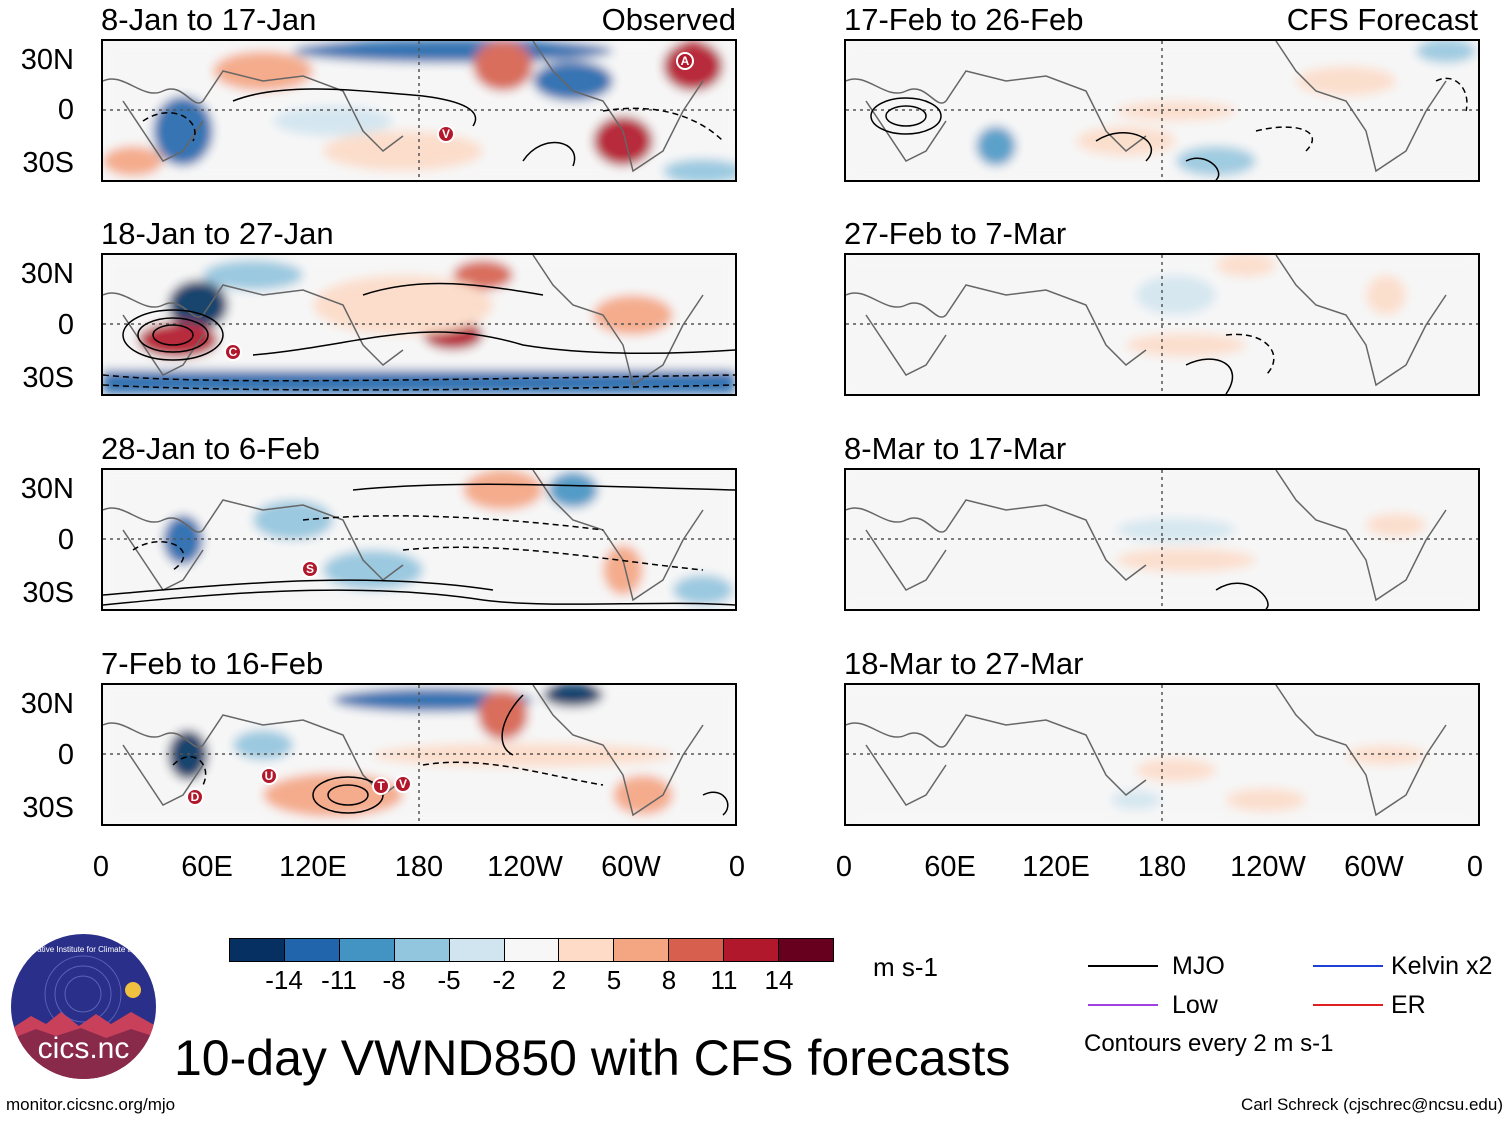 This screenshot has height=1121, width=1510. I want to click on panel-title-fcst-4: 18-Mar to 27-Mar, so click(964, 663).